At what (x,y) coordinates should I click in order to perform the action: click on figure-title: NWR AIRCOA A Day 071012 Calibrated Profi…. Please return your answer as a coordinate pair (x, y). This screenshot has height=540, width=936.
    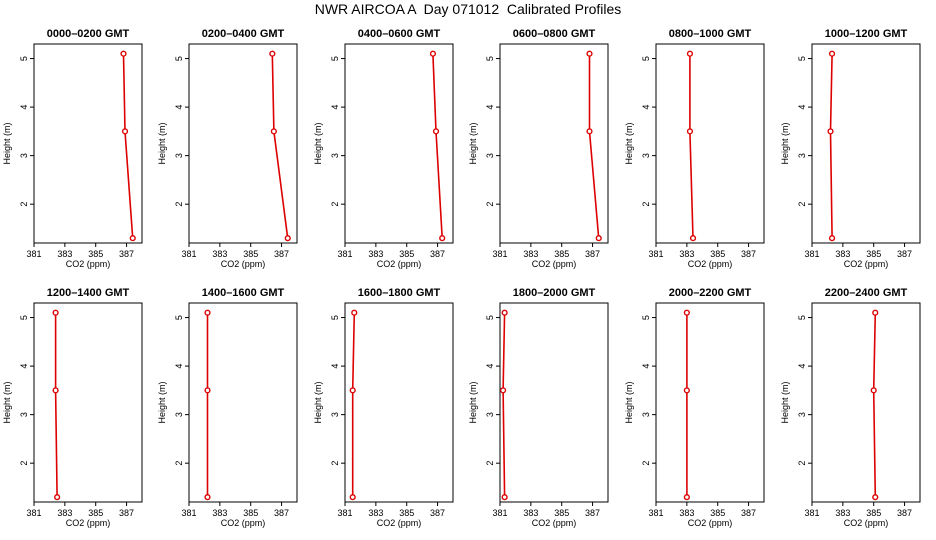
    Looking at the image, I should click on (468, 9).